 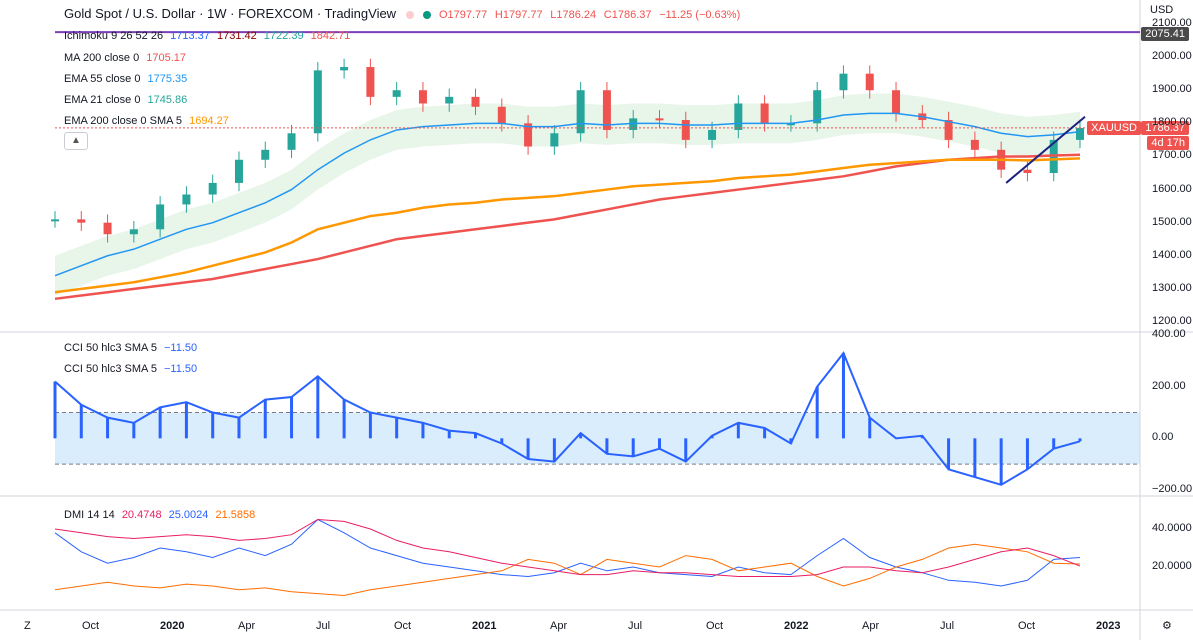 I want to click on legend-cci-1: CCI 50 hlc3 SMA 5 −11.50, so click(x=130, y=348).